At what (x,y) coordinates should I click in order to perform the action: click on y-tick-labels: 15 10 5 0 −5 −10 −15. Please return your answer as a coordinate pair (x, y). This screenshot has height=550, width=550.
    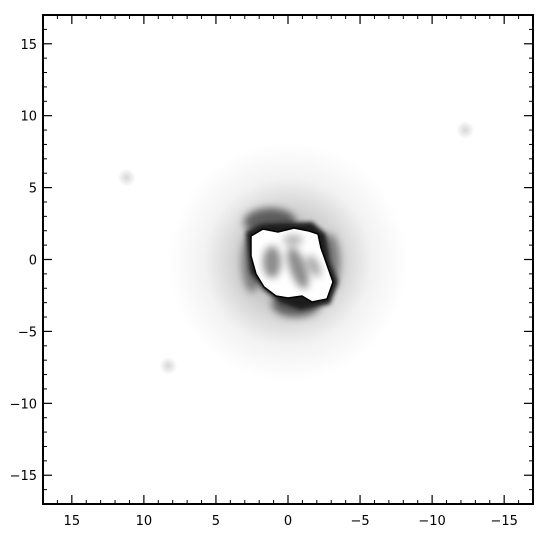
    Looking at the image, I should click on (23, 261).